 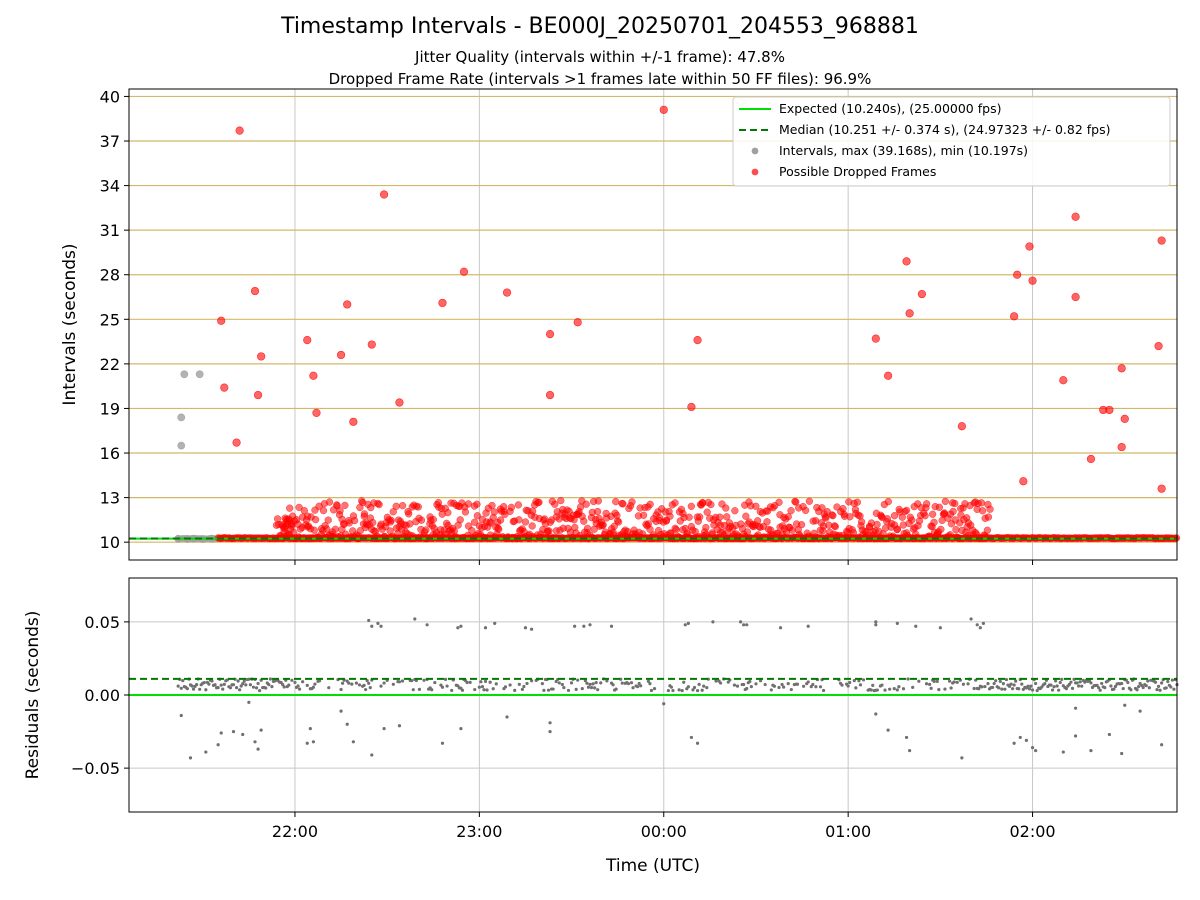 What do you see at coordinates (110, 186) in the screenshot?
I see `top-ytick-label-8: 34` at bounding box center [110, 186].